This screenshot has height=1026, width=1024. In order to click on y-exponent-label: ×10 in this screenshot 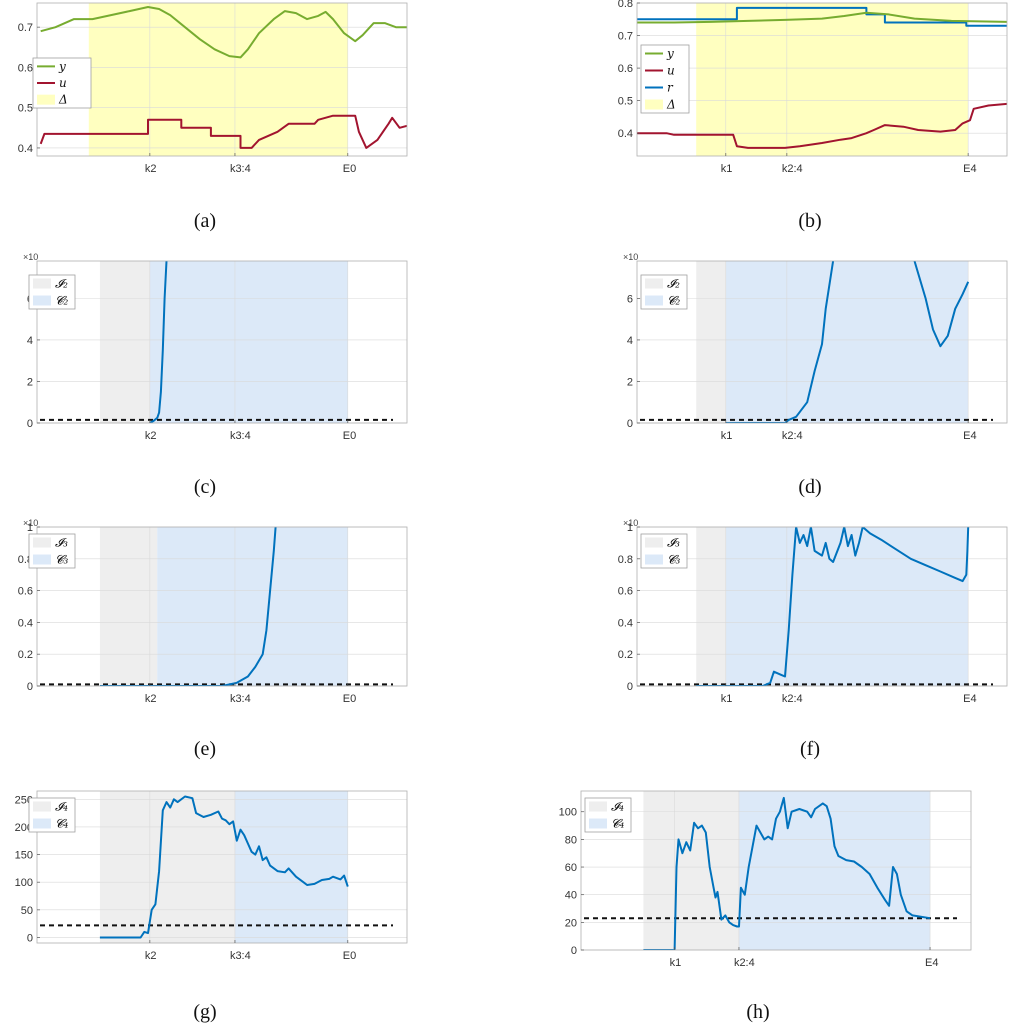, I will do `click(30, 523)`.